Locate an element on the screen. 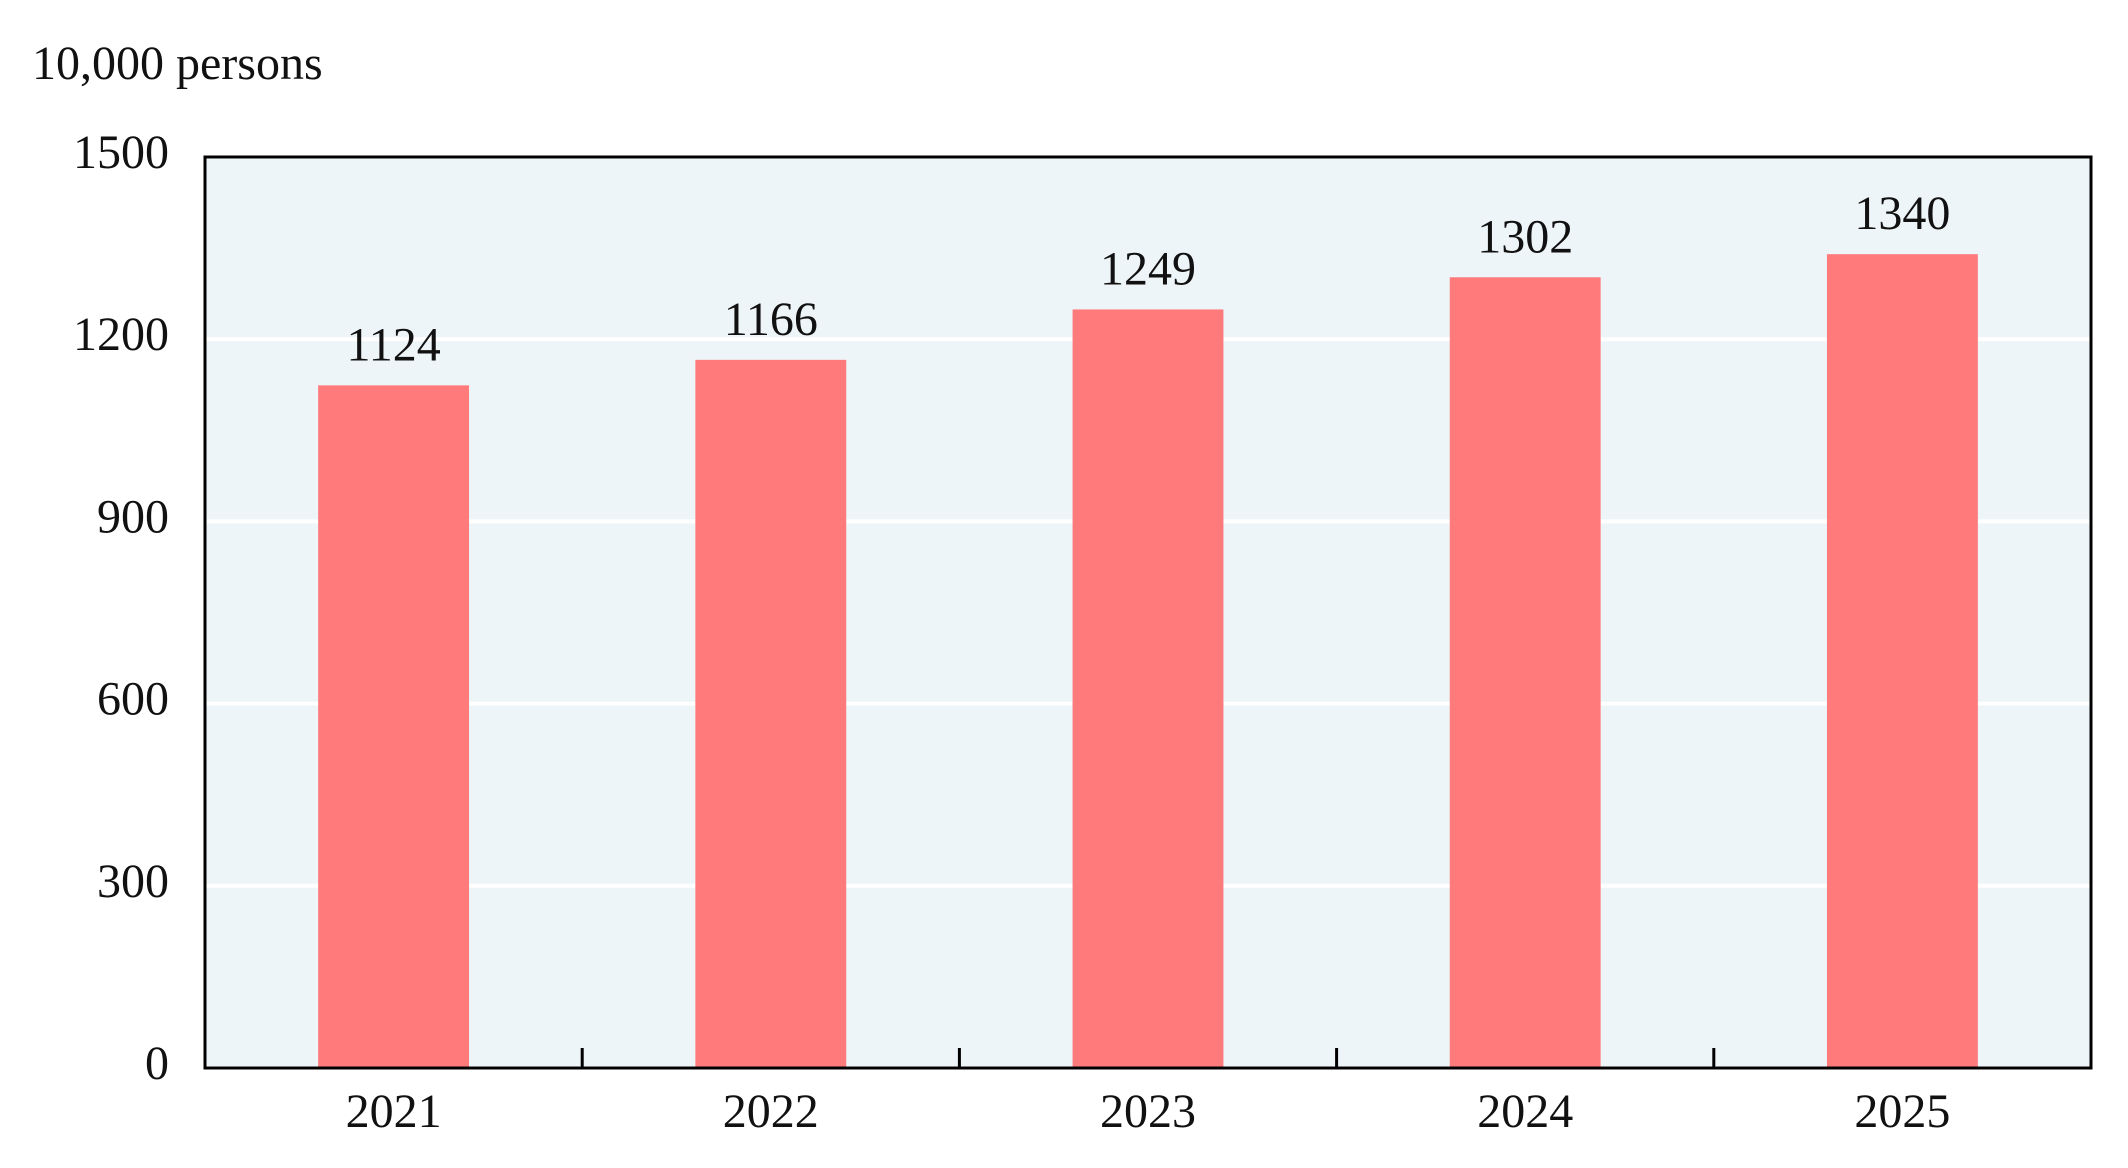 The image size is (2128, 1168). y-tick-label: 900 is located at coordinates (133, 516).